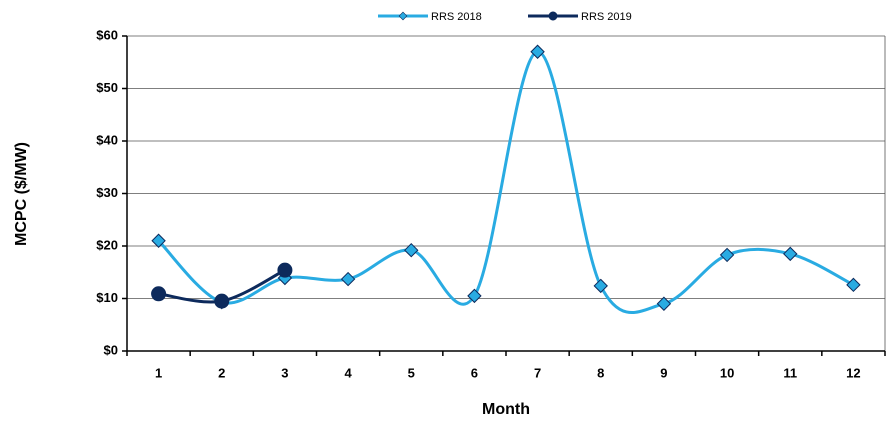 The width and height of the screenshot is (888, 425). What do you see at coordinates (456, 17) in the screenshot?
I see `legend-label: RRS 2018` at bounding box center [456, 17].